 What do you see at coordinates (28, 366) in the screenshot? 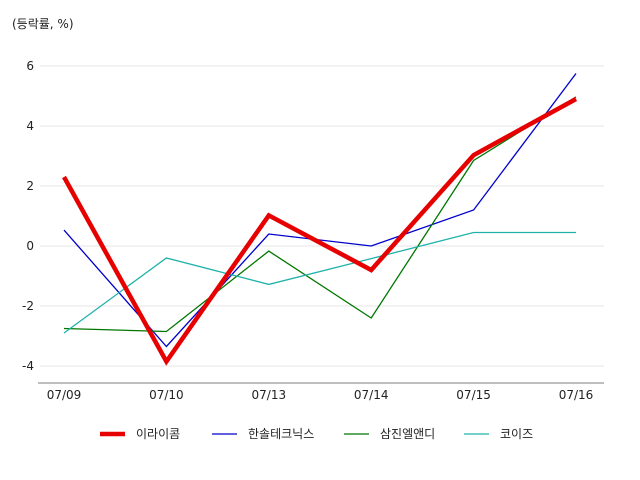
I see `y-tick-label: -4` at bounding box center [28, 366].